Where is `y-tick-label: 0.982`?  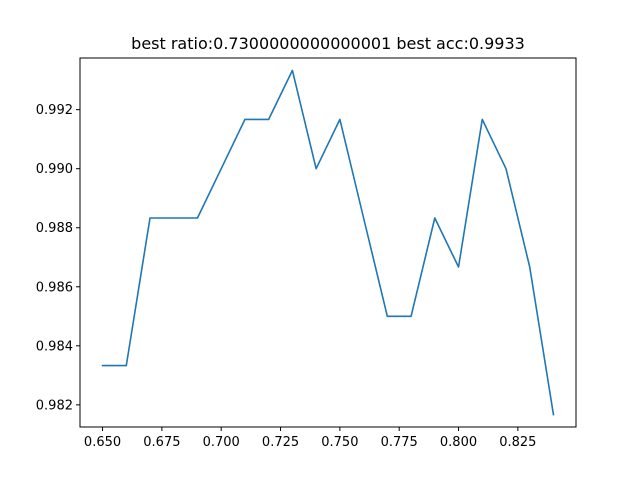
y-tick-label: 0.982 is located at coordinates (54, 405).